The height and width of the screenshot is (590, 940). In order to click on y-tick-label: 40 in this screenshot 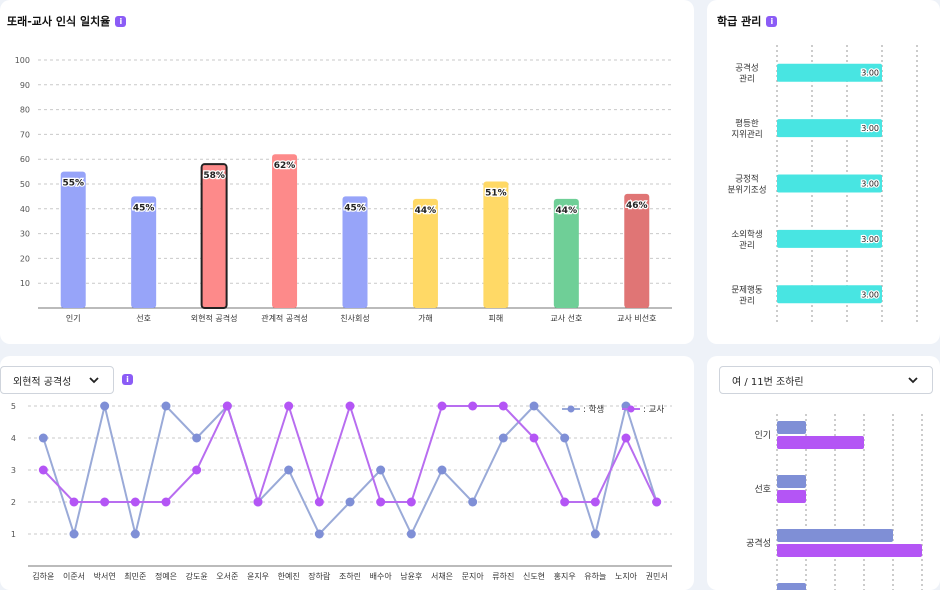, I will do `click(25, 209)`.